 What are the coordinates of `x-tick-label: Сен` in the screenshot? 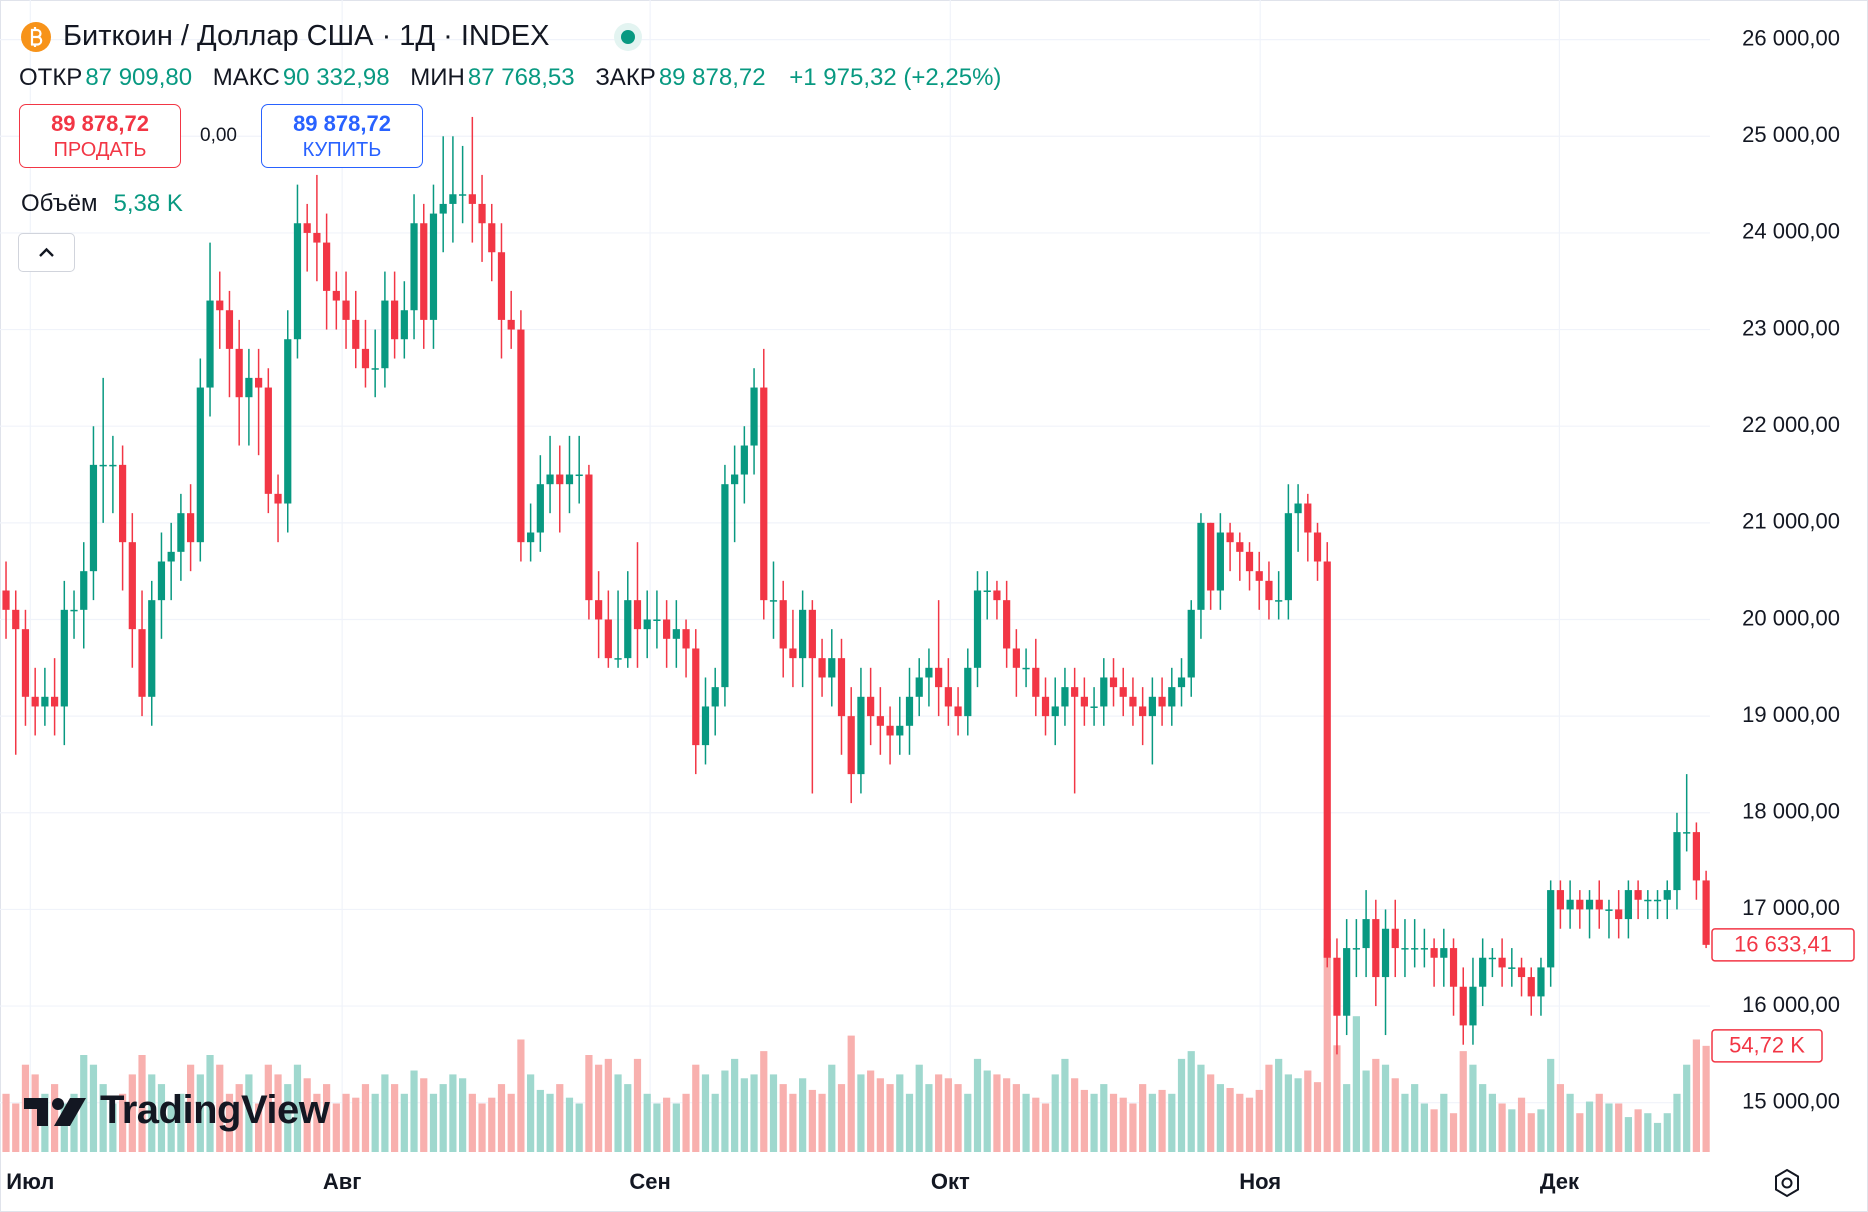 It's located at (649, 1181).